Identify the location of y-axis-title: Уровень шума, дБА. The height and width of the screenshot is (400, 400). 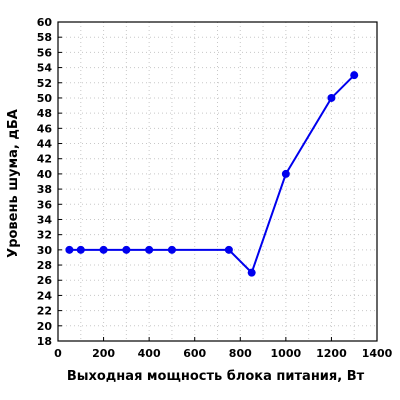
(13, 183).